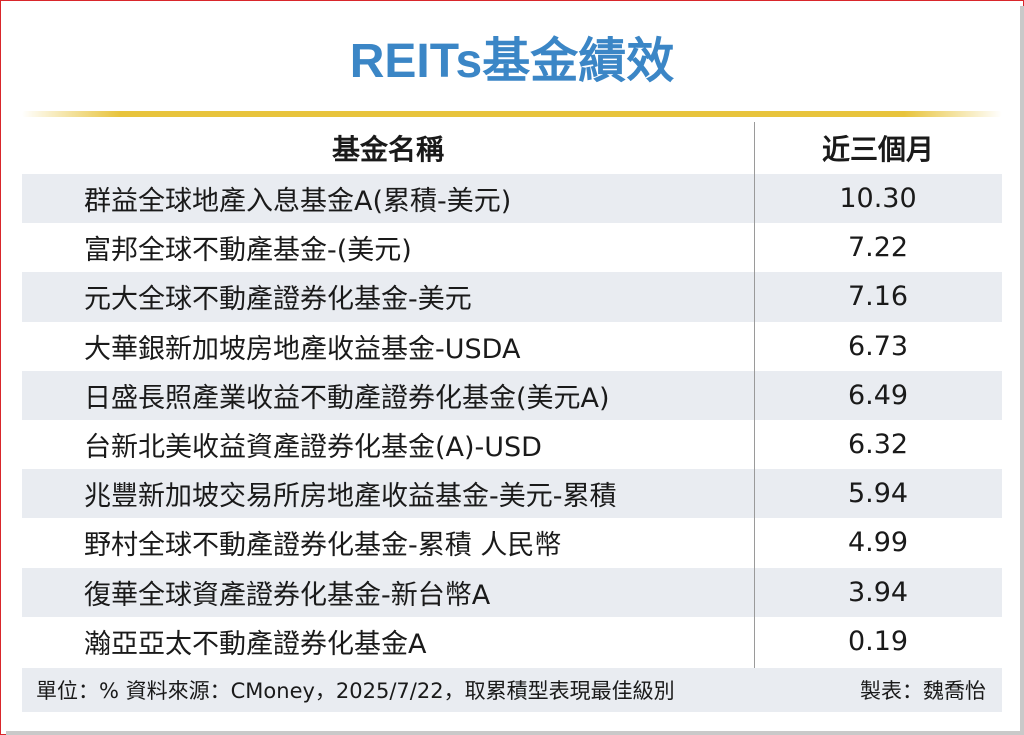 This screenshot has width=1024, height=735. Describe the element at coordinates (878, 199) in the screenshot. I see `three-month-return-cell: 10.30` at that location.